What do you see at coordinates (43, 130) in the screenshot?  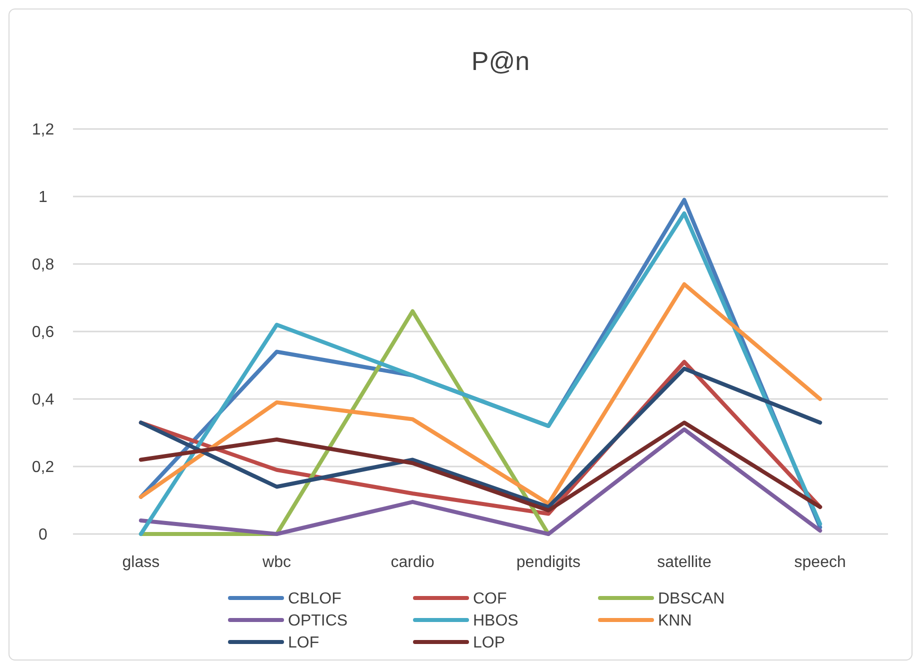 I see `y-tick-label: 1,2` at bounding box center [43, 130].